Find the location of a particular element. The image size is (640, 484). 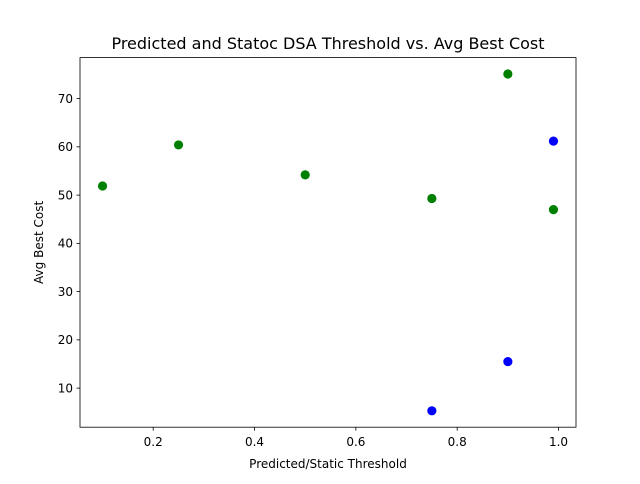

y-tick-label: 20 is located at coordinates (65, 340).